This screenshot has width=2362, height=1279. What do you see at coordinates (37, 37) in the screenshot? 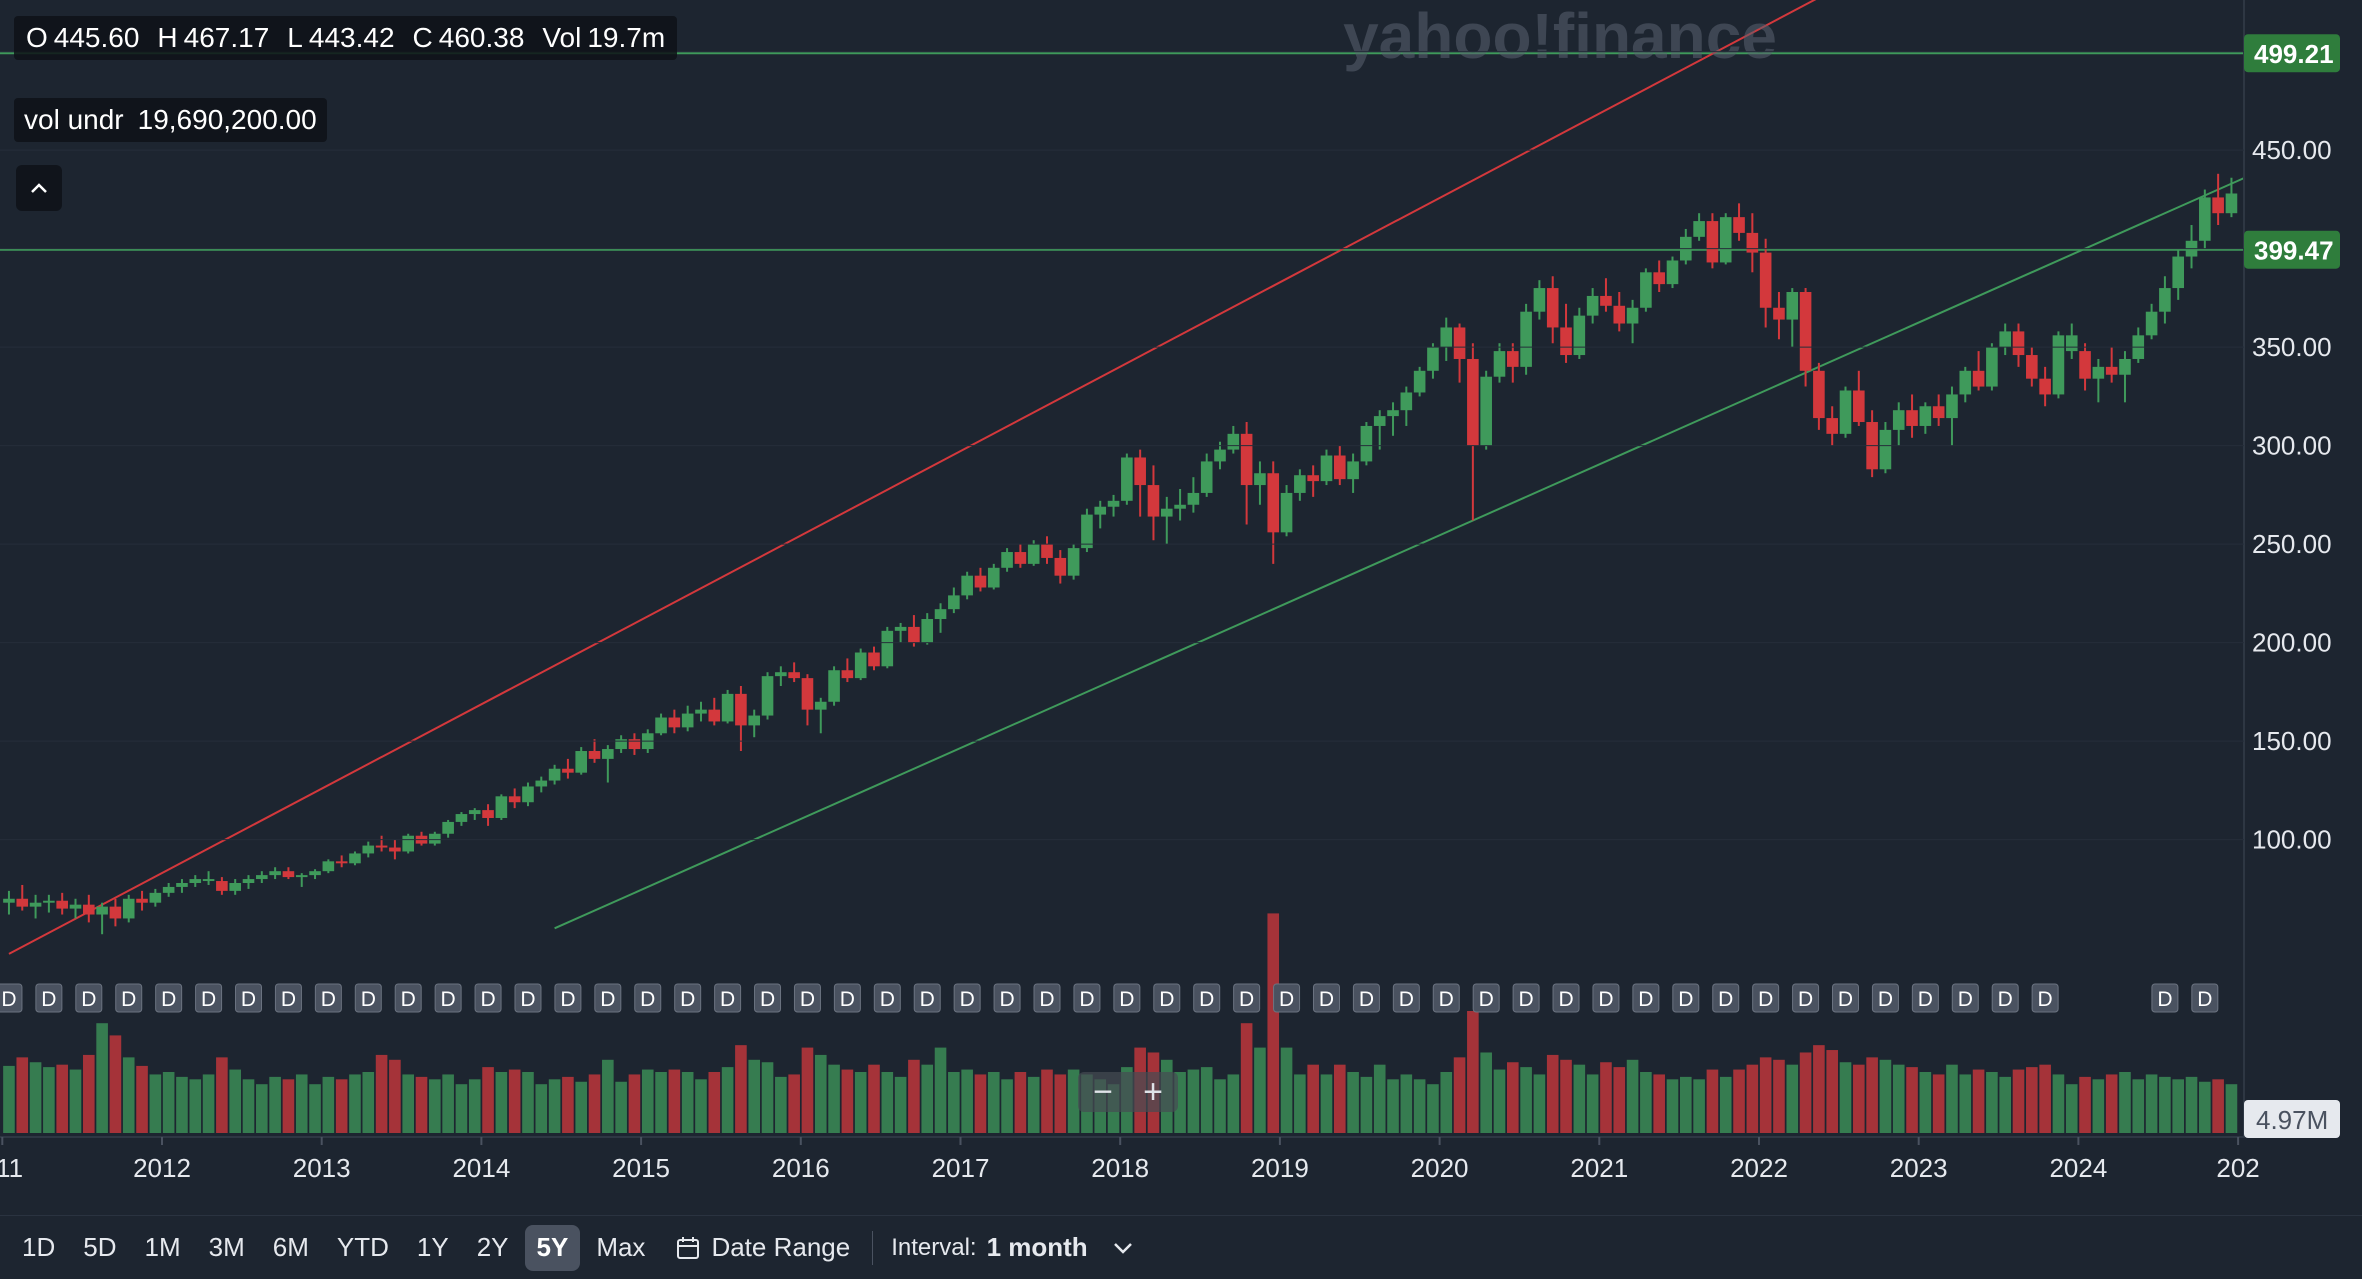
I see `open-label: O` at bounding box center [37, 37].